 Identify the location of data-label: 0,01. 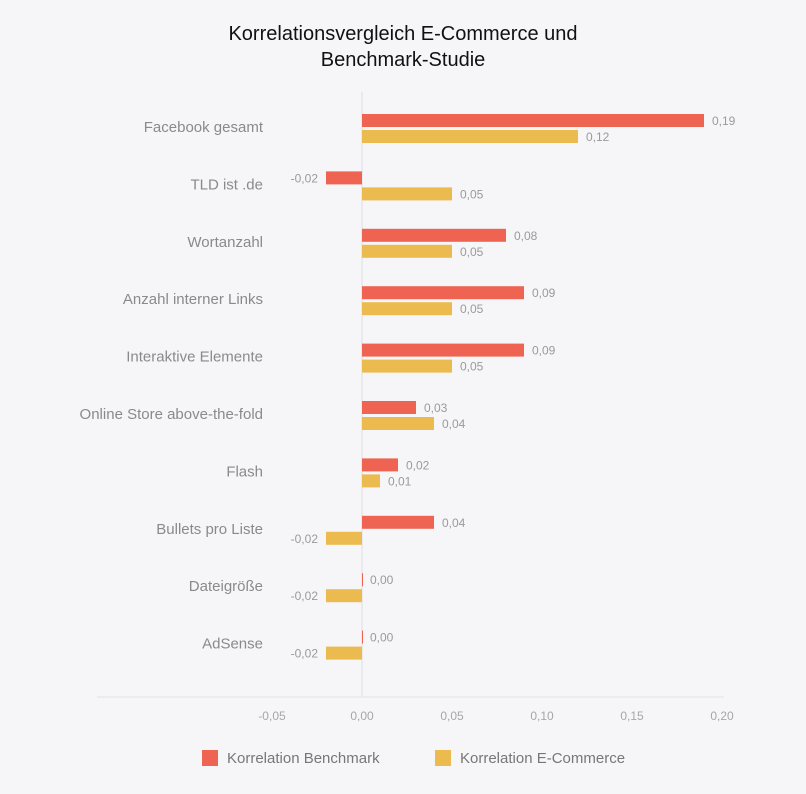
(400, 481).